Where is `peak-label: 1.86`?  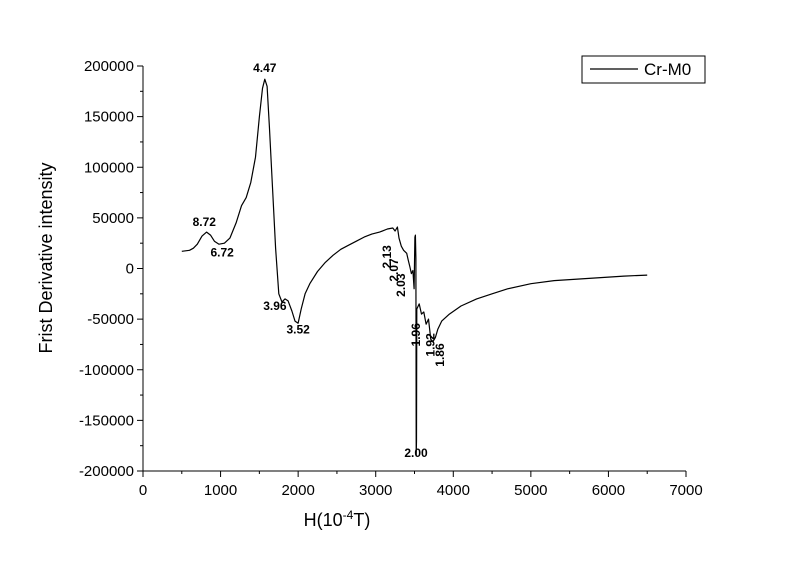 peak-label: 1.86 is located at coordinates (440, 355).